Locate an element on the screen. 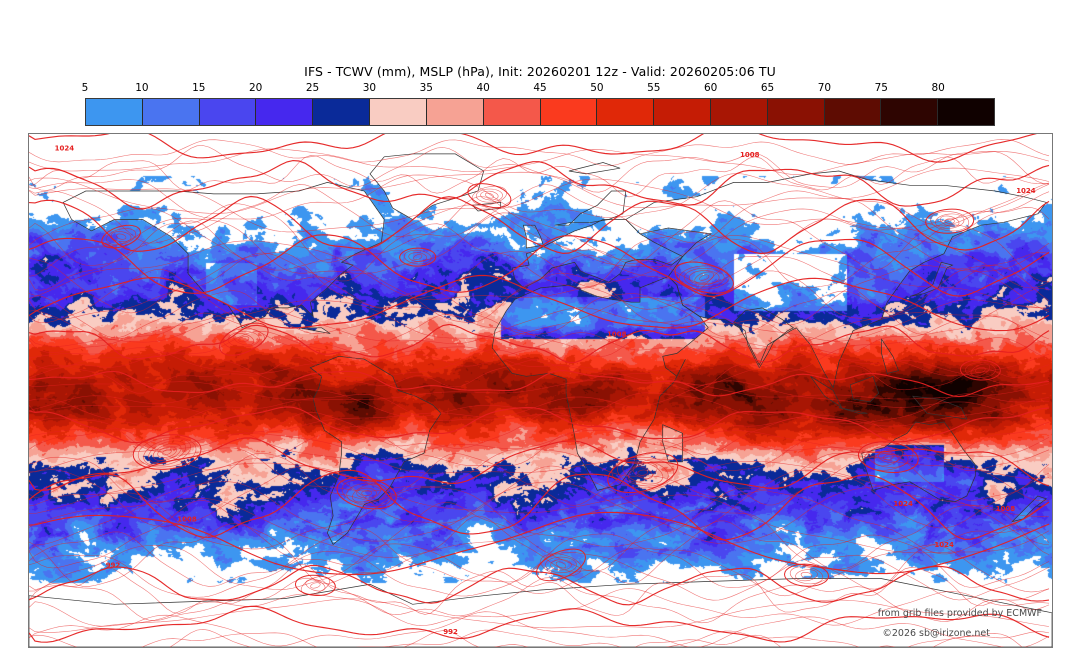 The height and width of the screenshot is (658, 1080). colorbar-tick-65: 65 is located at coordinates (767, 88).